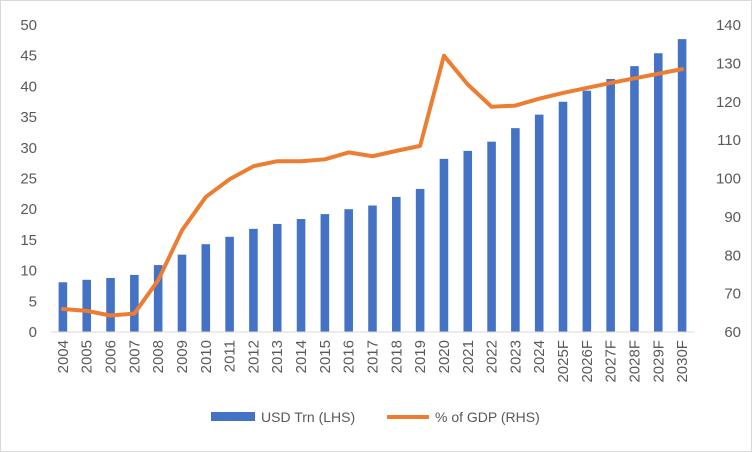 The image size is (752, 452). I want to click on legend-label-usd-trn: USD Trn (LHS), so click(308, 417).